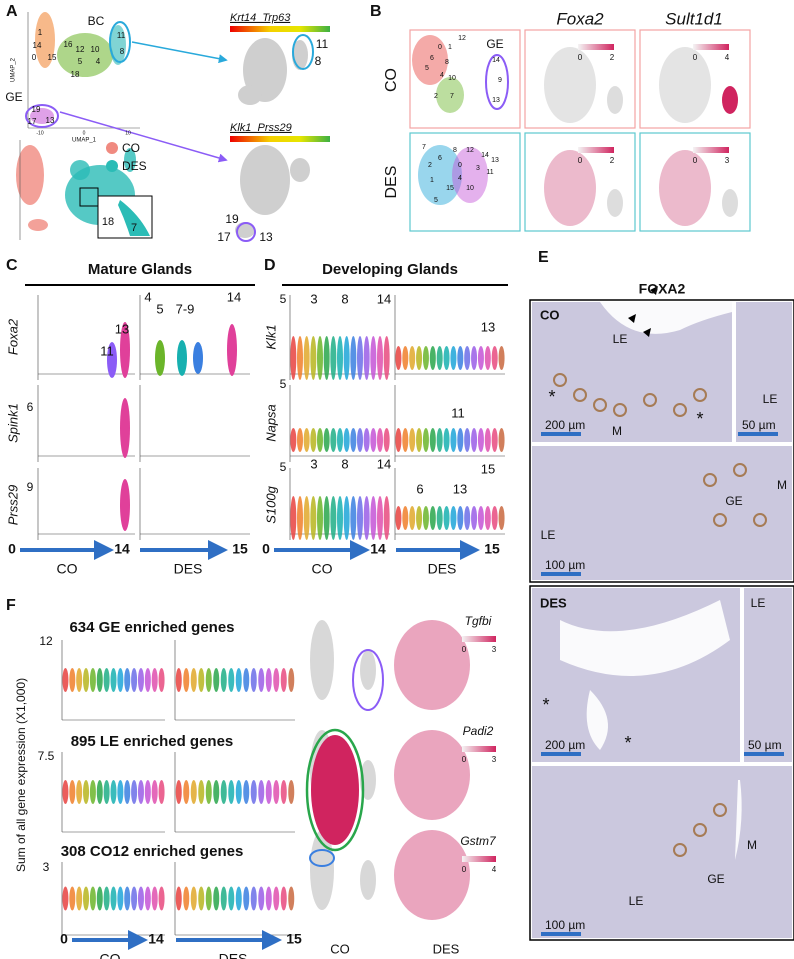 The height and width of the screenshot is (959, 794). Describe the element at coordinates (36, 109) in the screenshot. I see `a-clusters-12: 19` at that location.